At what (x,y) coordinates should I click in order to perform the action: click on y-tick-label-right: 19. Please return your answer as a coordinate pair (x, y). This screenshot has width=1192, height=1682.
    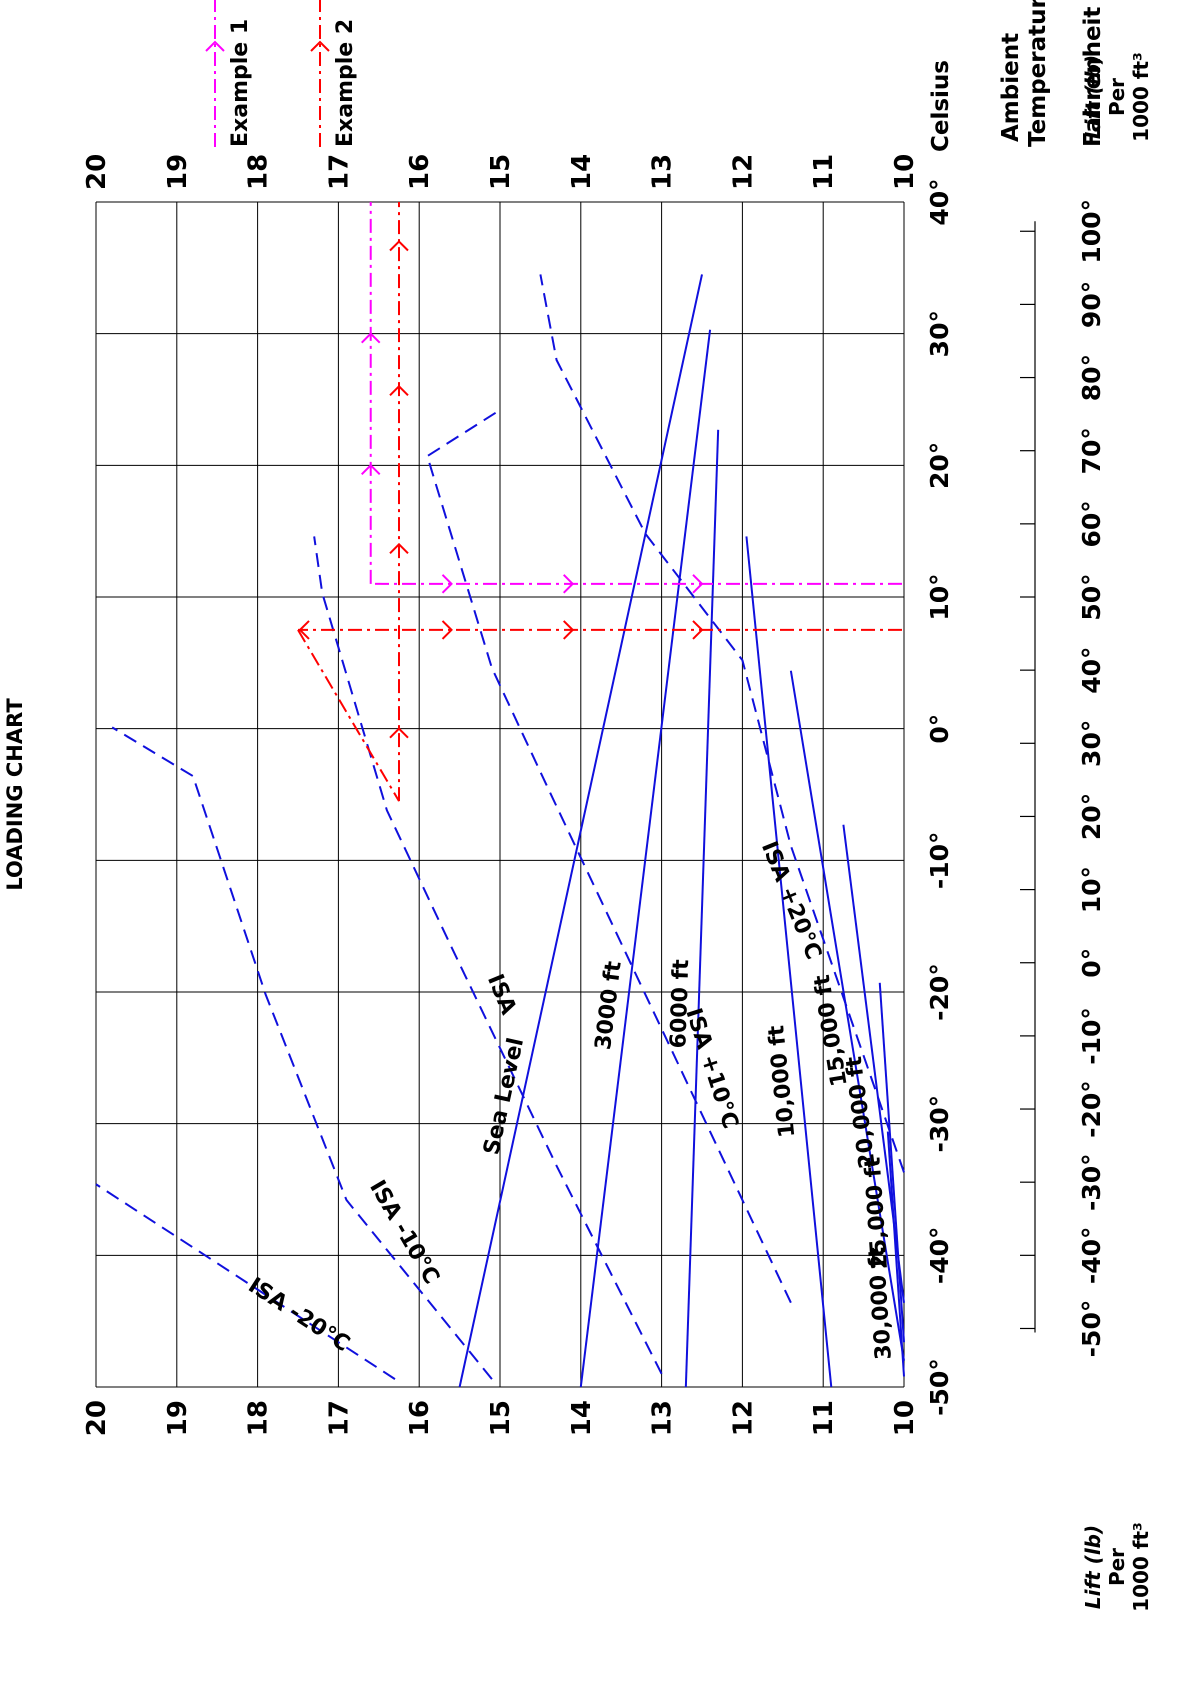
    Looking at the image, I should click on (178, 172).